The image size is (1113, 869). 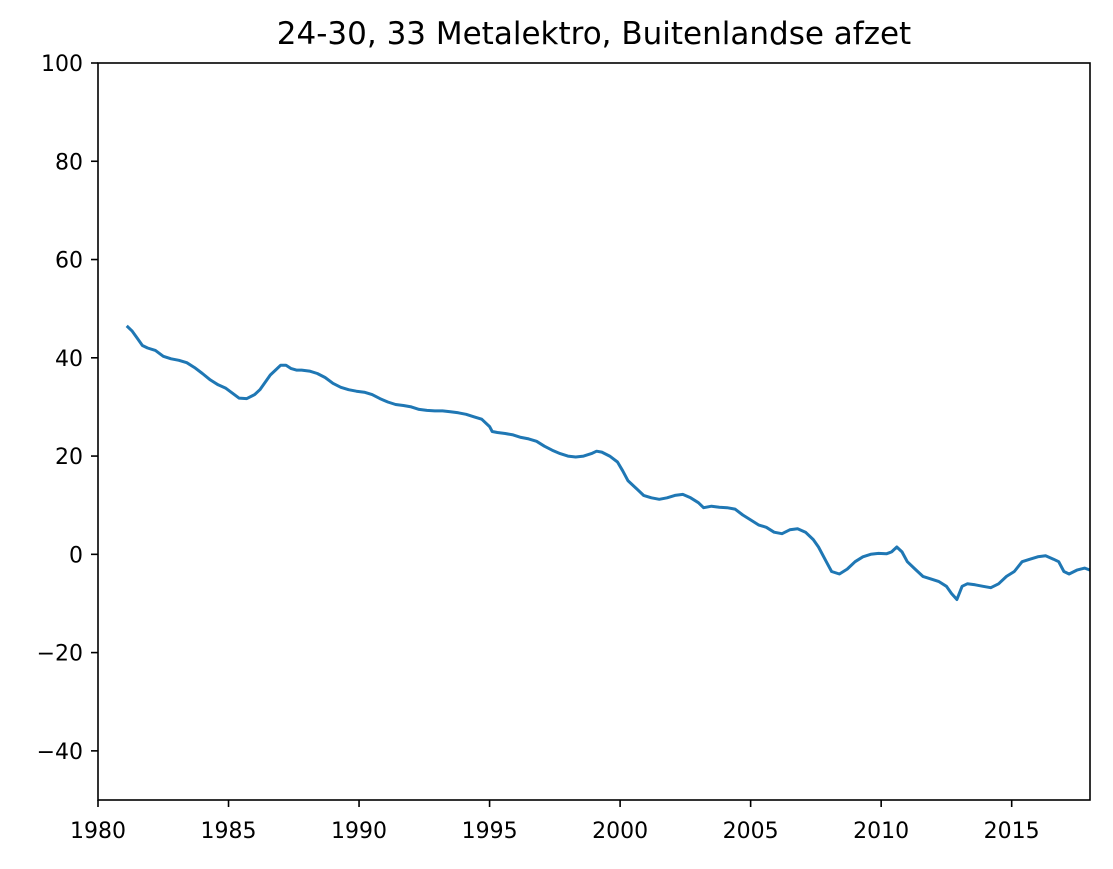 What do you see at coordinates (69, 457) in the screenshot?
I see `y-tick-label: 20` at bounding box center [69, 457].